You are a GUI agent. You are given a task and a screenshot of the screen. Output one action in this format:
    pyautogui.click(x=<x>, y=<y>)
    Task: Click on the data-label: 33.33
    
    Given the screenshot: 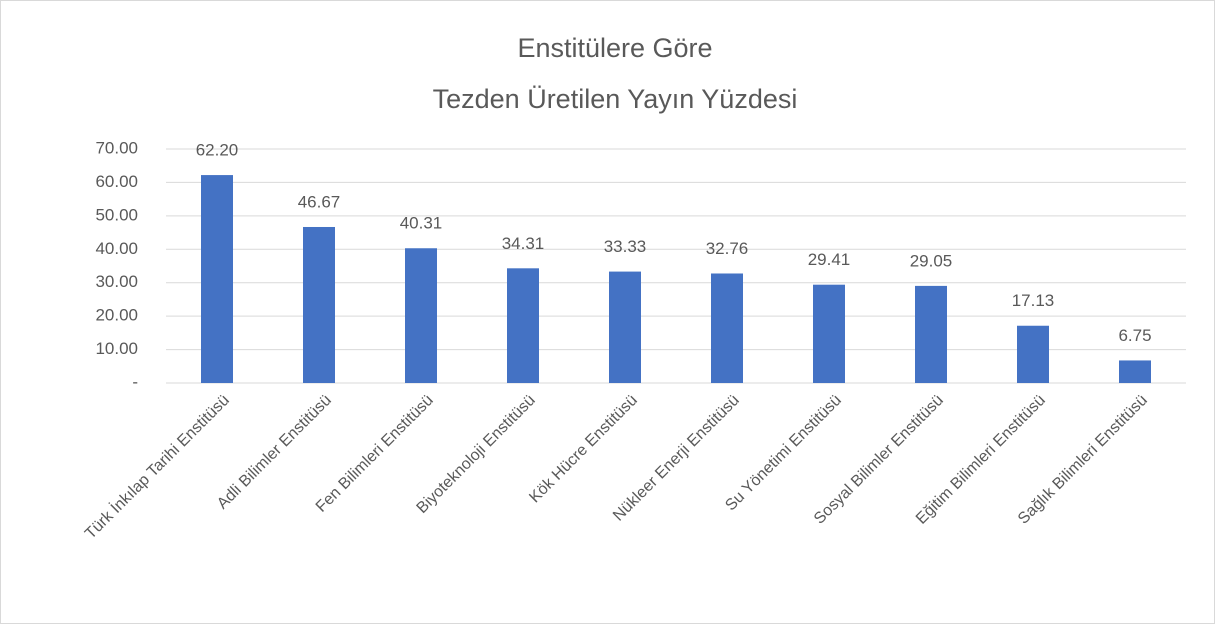 What is the action you would take?
    pyautogui.click(x=625, y=246)
    